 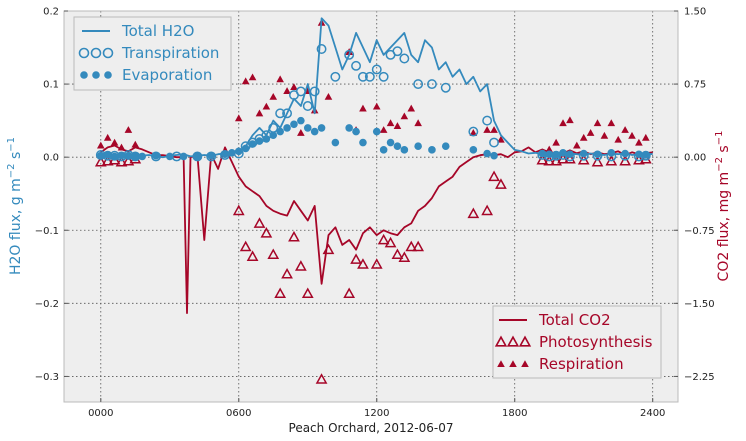 What do you see at coordinates (157, 31) in the screenshot?
I see `legend-total-h2o-label: Total H2O` at bounding box center [157, 31].